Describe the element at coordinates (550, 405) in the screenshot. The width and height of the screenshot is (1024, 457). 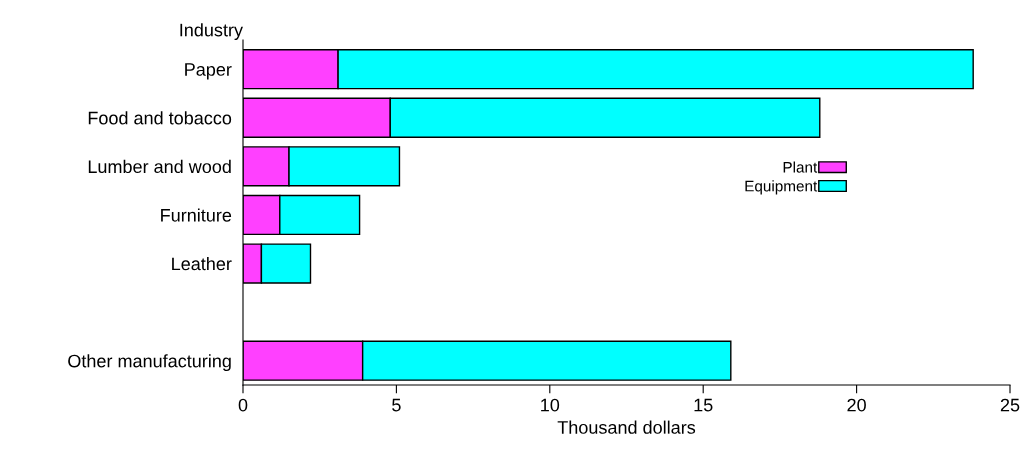
I see `x-tick-label: 10` at that location.